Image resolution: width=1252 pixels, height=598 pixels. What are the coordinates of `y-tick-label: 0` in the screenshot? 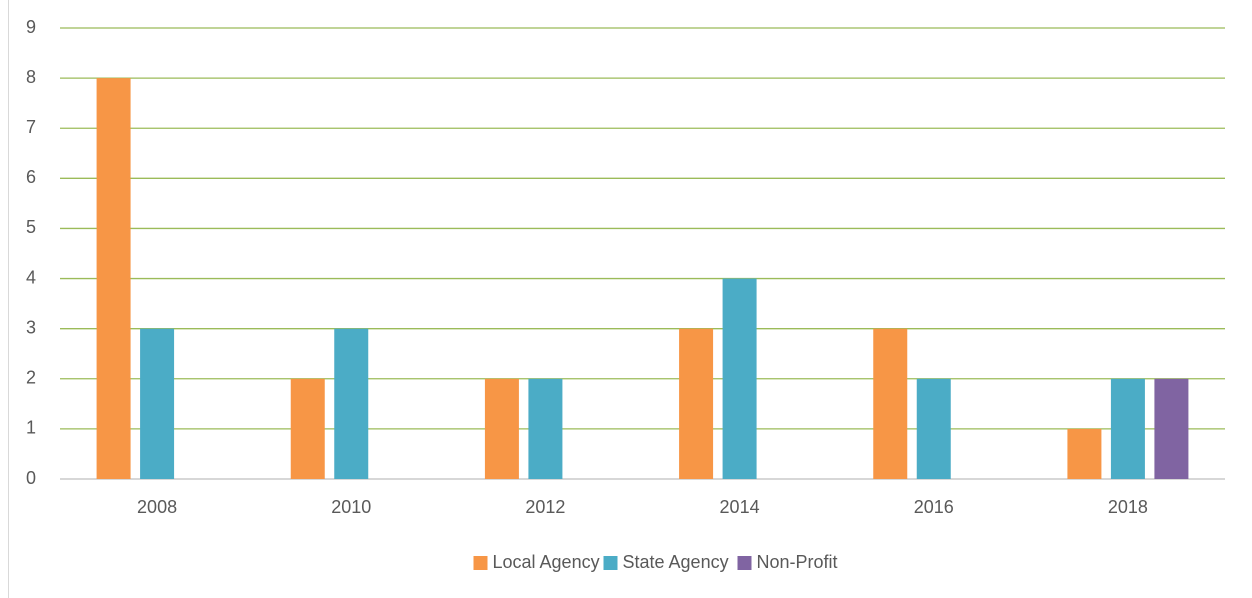 It's located at (31, 478).